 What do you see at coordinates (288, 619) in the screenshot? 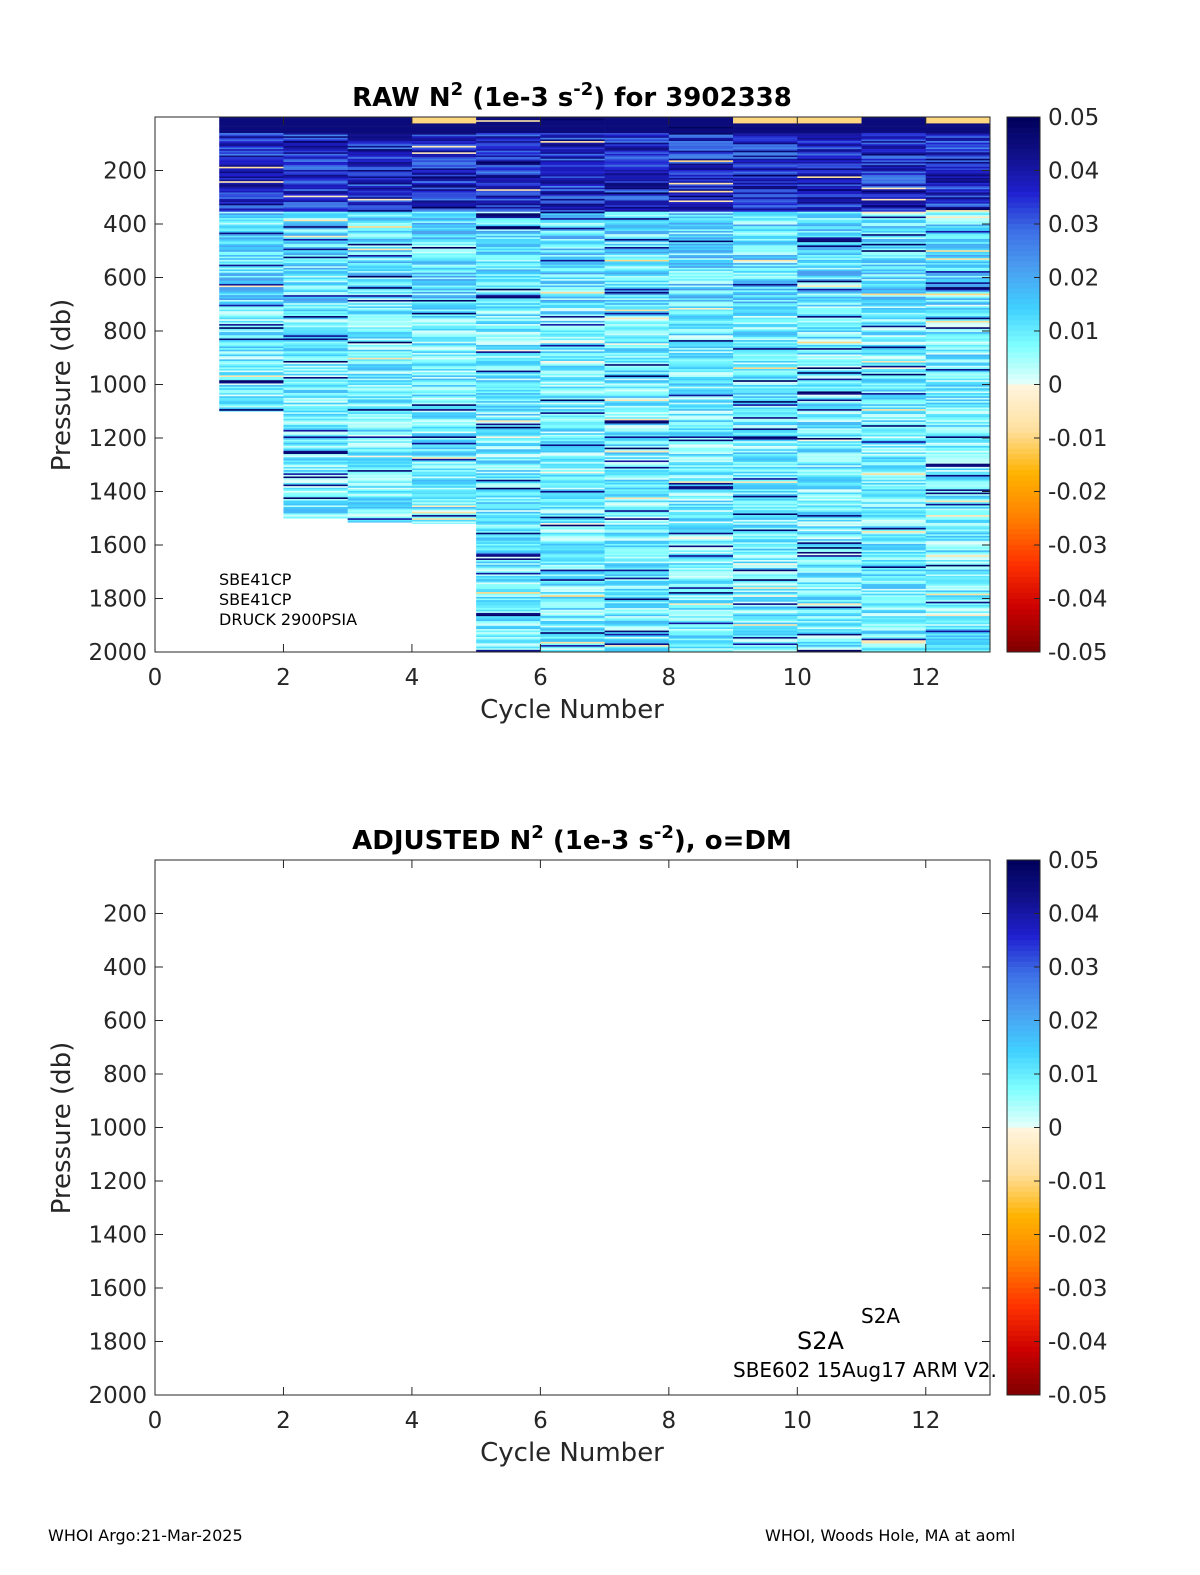
I see `raw-sensor-annotation-3: DRUCK 2900PSIA` at bounding box center [288, 619].